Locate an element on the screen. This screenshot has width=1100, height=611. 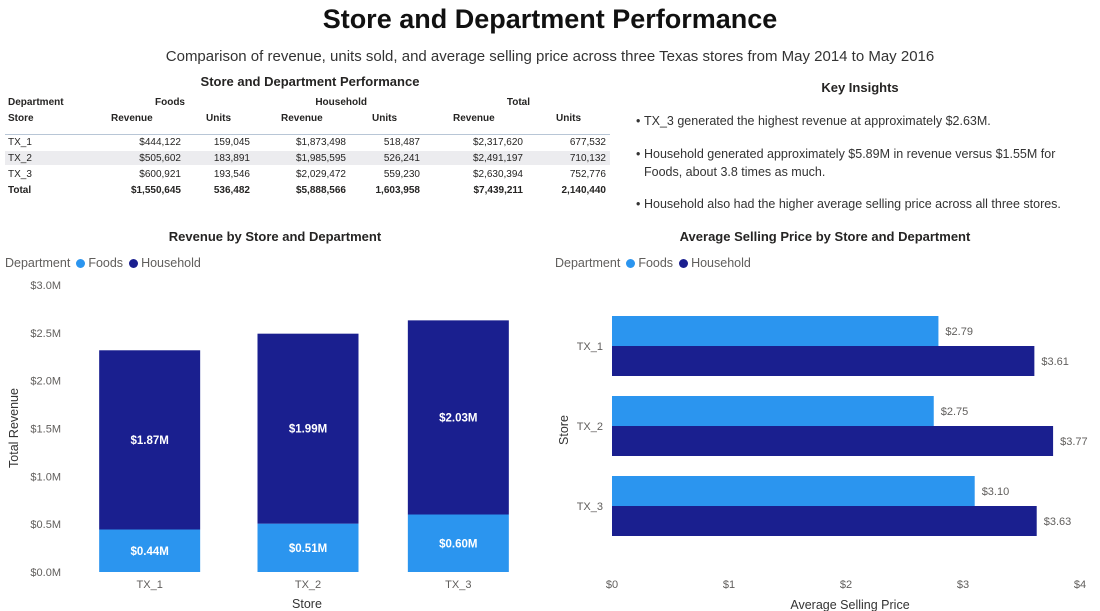
header-divider is located at coordinates (307, 134).